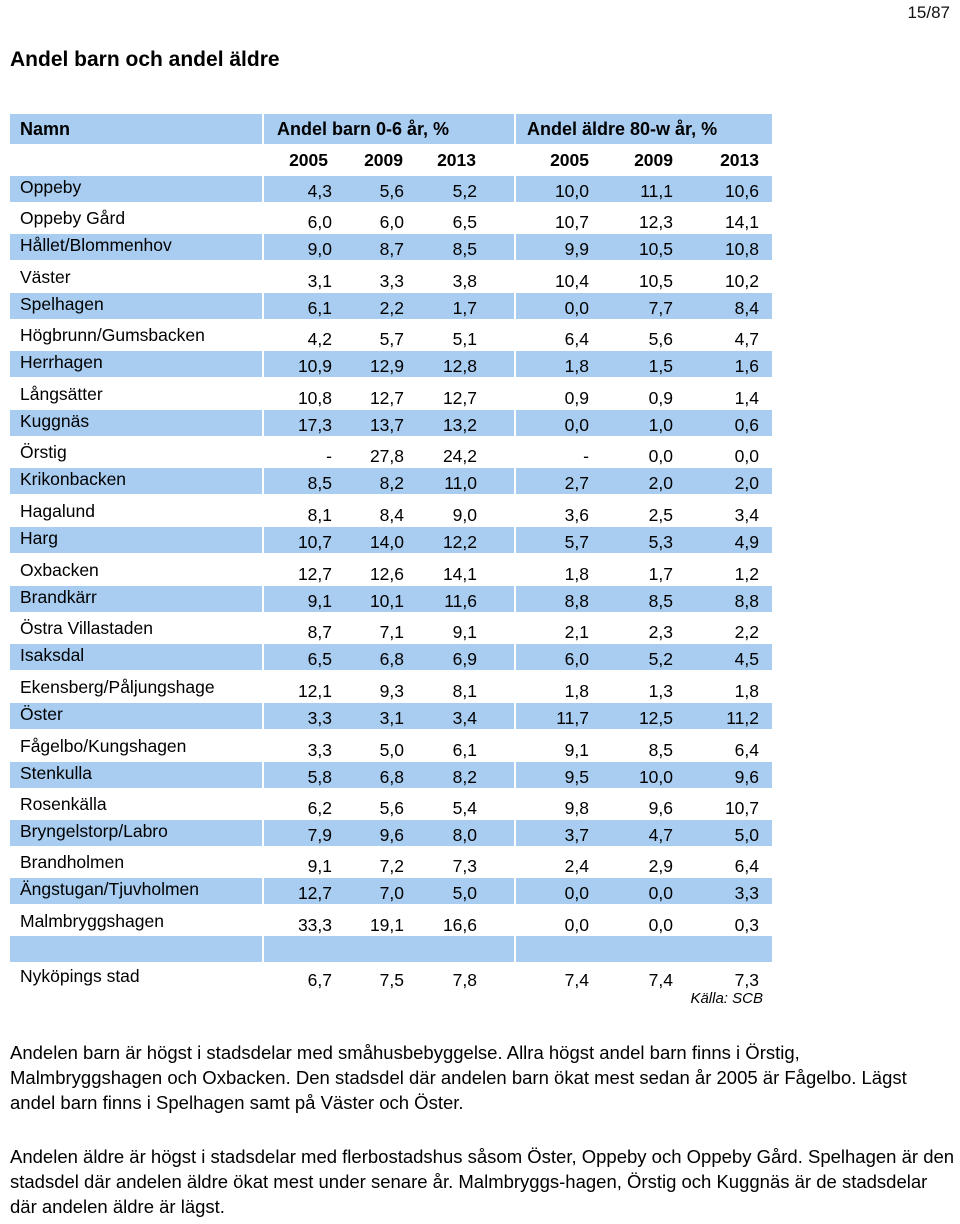  Describe the element at coordinates (576, 483) in the screenshot. I see `row-value: 2,7` at that location.